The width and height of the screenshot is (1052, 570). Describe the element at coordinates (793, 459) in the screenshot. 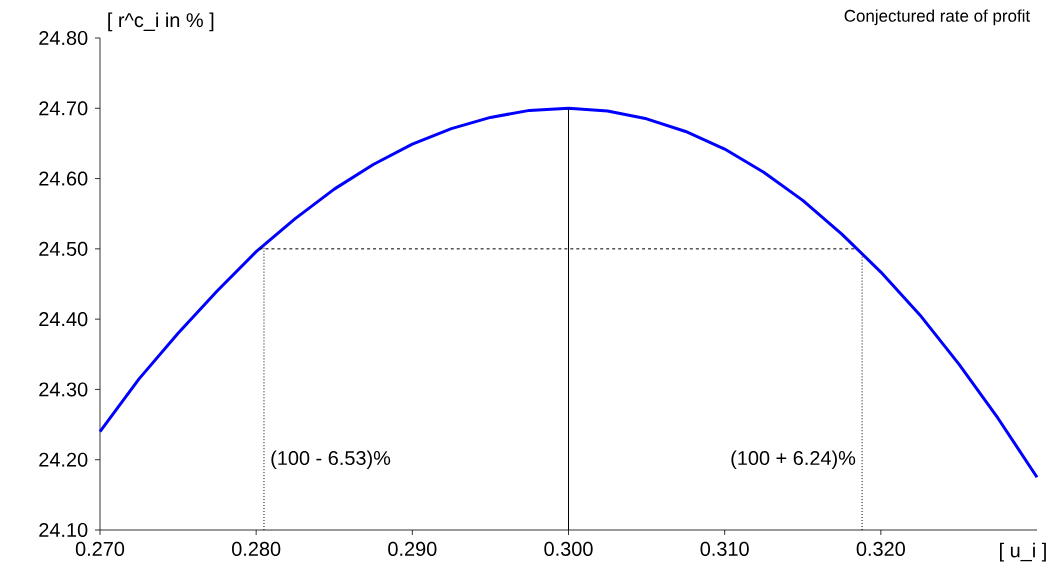

I see `annotation: (100 + 6.24)%` at that location.